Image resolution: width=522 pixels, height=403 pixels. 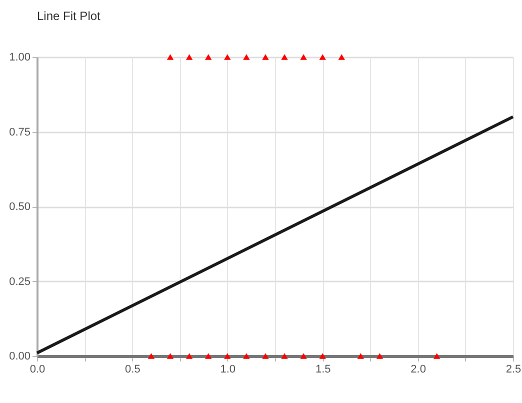 I want to click on x-tick-label: 0.5, so click(x=132, y=370).